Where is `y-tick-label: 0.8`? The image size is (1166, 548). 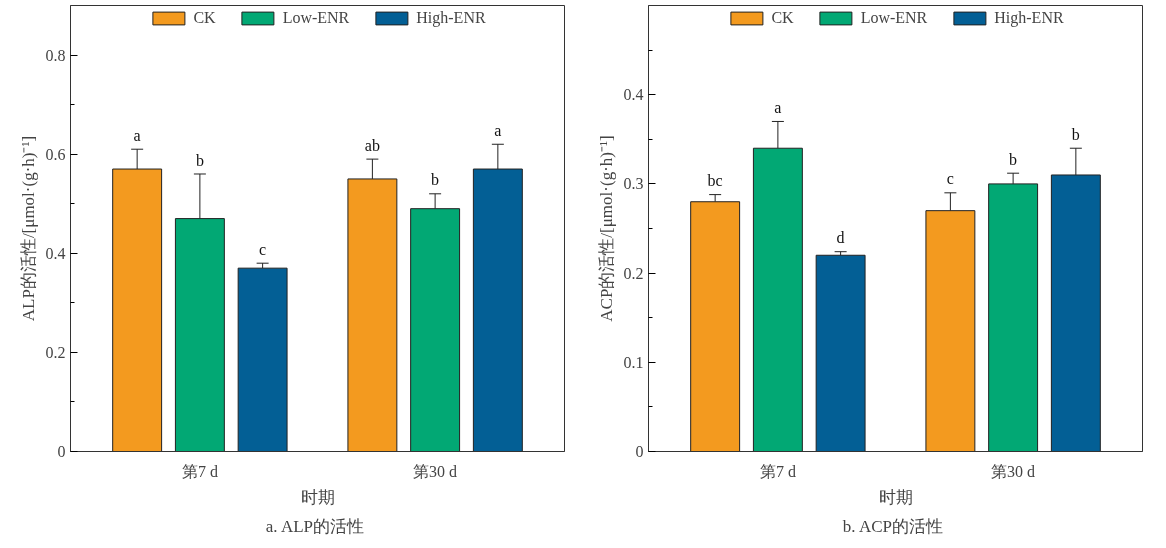
y-tick-label: 0.8 is located at coordinates (55, 55).